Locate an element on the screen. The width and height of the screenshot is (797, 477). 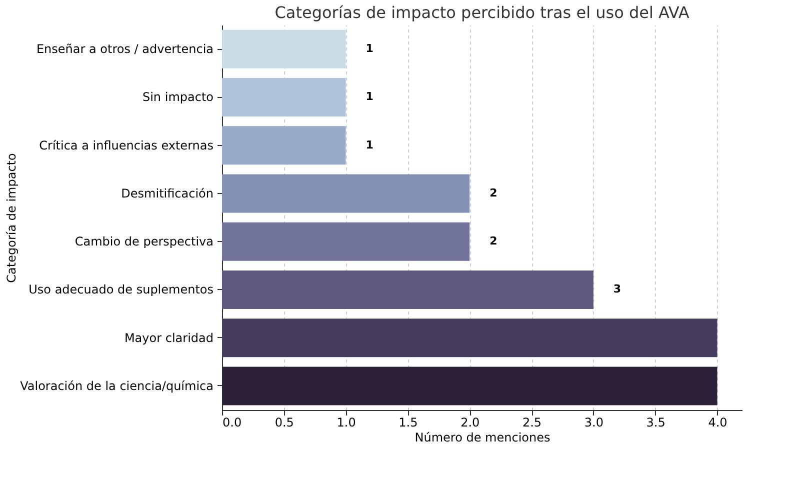
x-tick-label: 0.5 is located at coordinates (284, 423).